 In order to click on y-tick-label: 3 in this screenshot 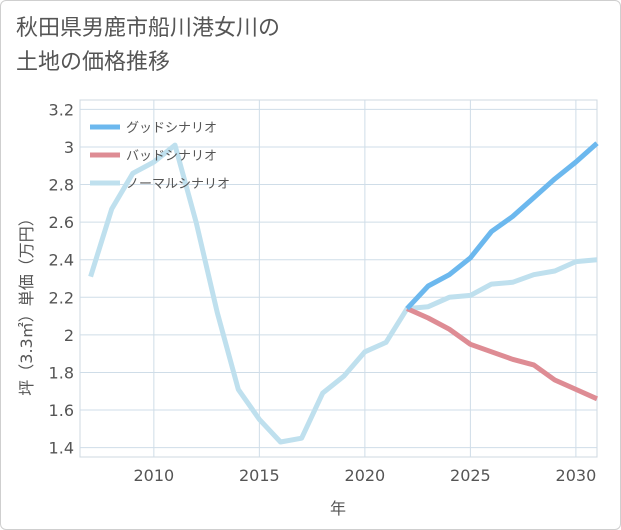, I will do `click(69, 147)`.